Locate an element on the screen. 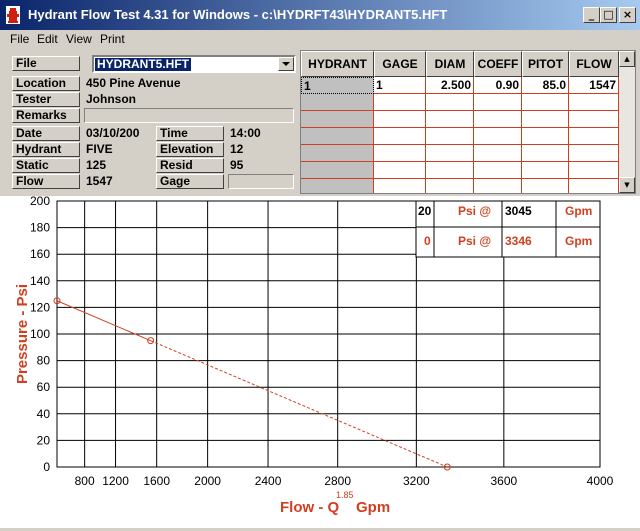 The height and width of the screenshot is (531, 640). scroll-up-icon: ▲ is located at coordinates (627, 59).